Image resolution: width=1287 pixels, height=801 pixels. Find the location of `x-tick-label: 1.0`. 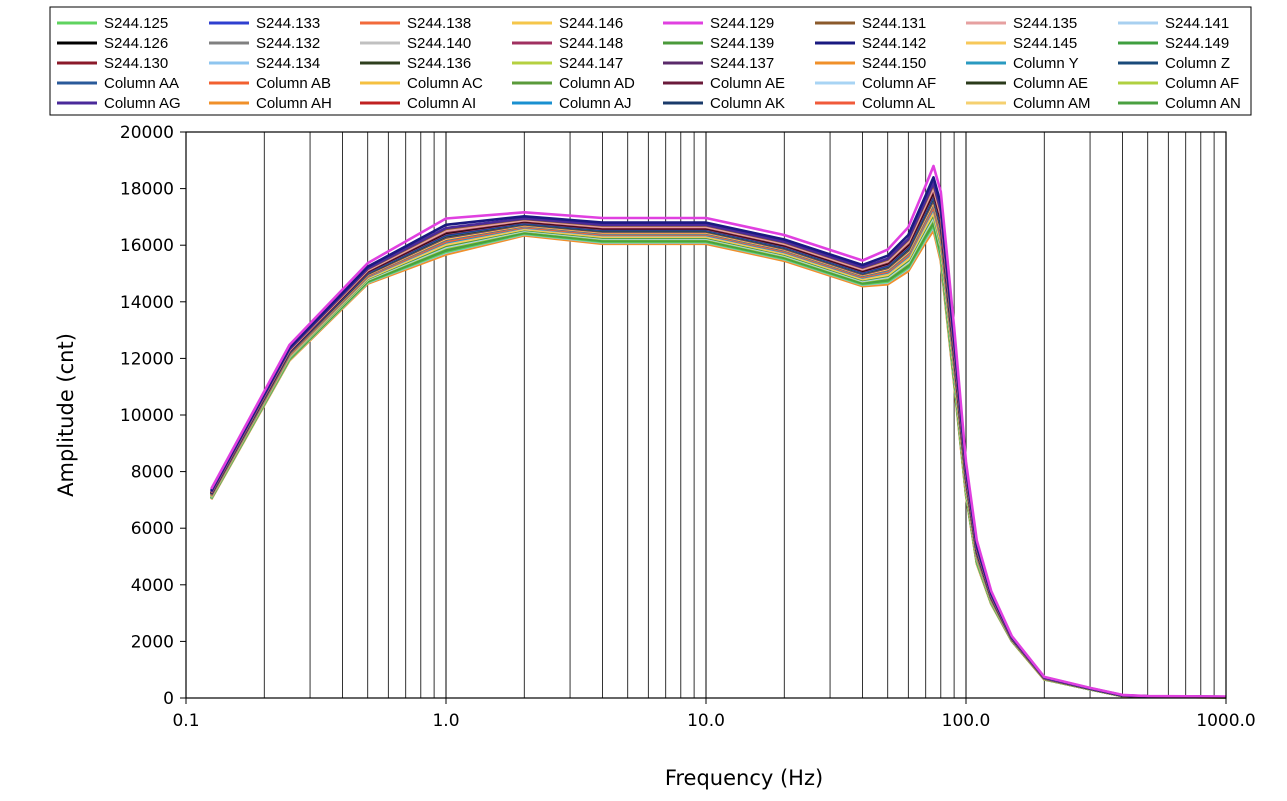

x-tick-label: 1.0 is located at coordinates (445, 721).